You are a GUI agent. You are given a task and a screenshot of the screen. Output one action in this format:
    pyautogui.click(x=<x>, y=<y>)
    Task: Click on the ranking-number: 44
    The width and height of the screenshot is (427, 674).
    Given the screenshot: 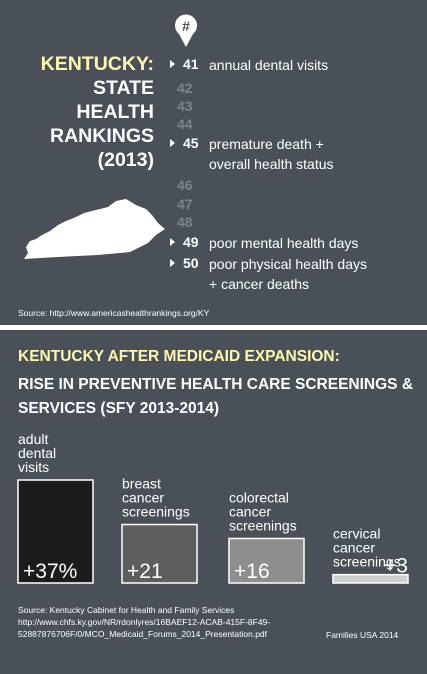 What is the action you would take?
    pyautogui.click(x=185, y=124)
    